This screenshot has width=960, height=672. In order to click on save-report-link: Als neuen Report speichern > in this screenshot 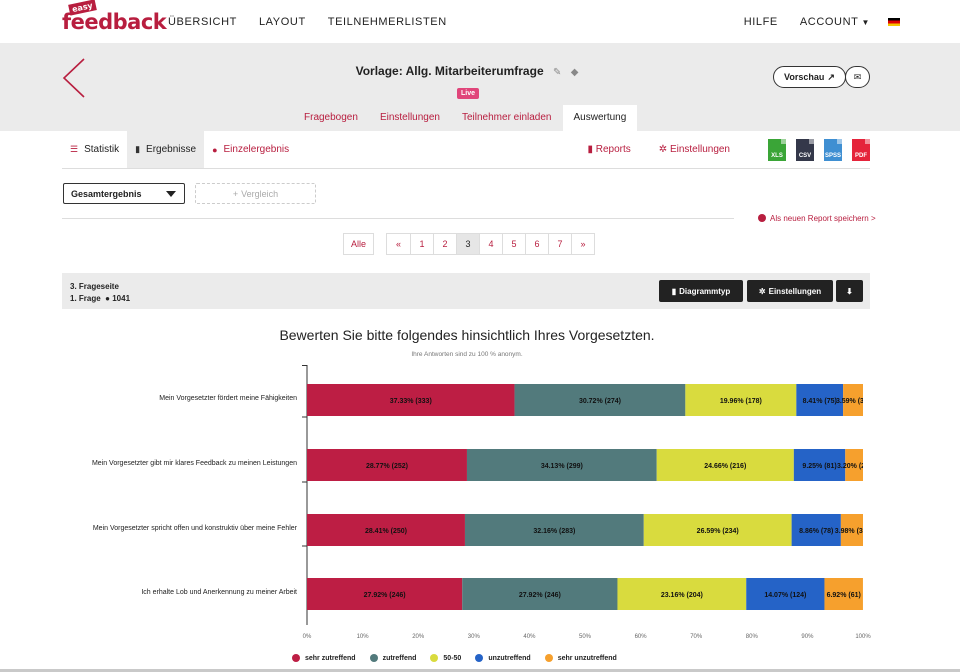, I will do `click(817, 218)`.